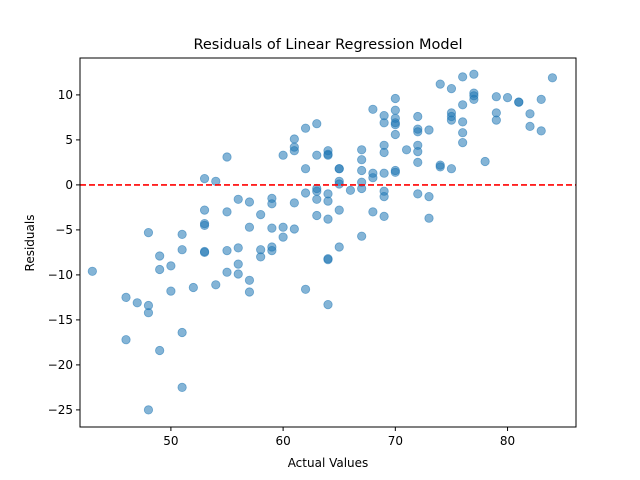  Describe the element at coordinates (69, 140) in the screenshot. I see `y-tick-label: 5` at that location.